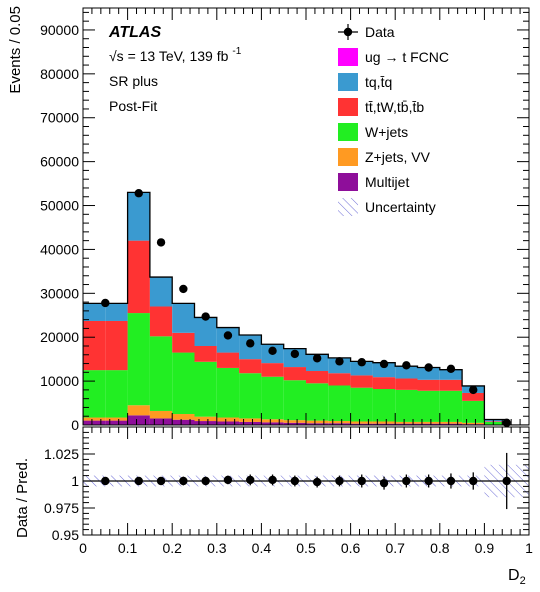 The image size is (540, 592). What do you see at coordinates (128, 548) in the screenshot?
I see `x-tick-label: 0.1` at bounding box center [128, 548].